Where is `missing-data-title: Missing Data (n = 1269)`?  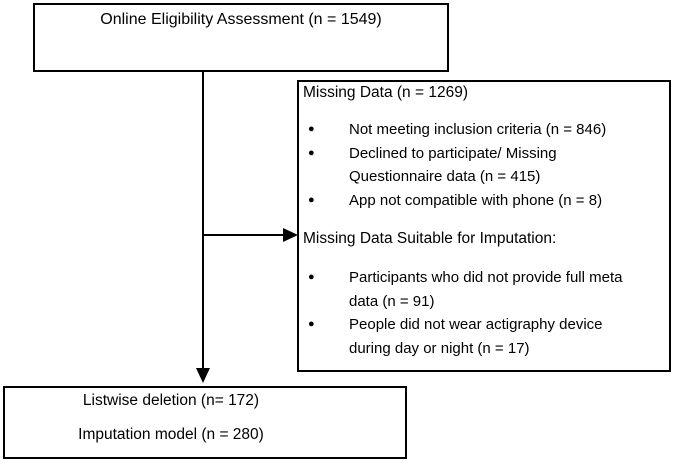 missing-data-title: Missing Data (n = 1269) is located at coordinates (385, 92).